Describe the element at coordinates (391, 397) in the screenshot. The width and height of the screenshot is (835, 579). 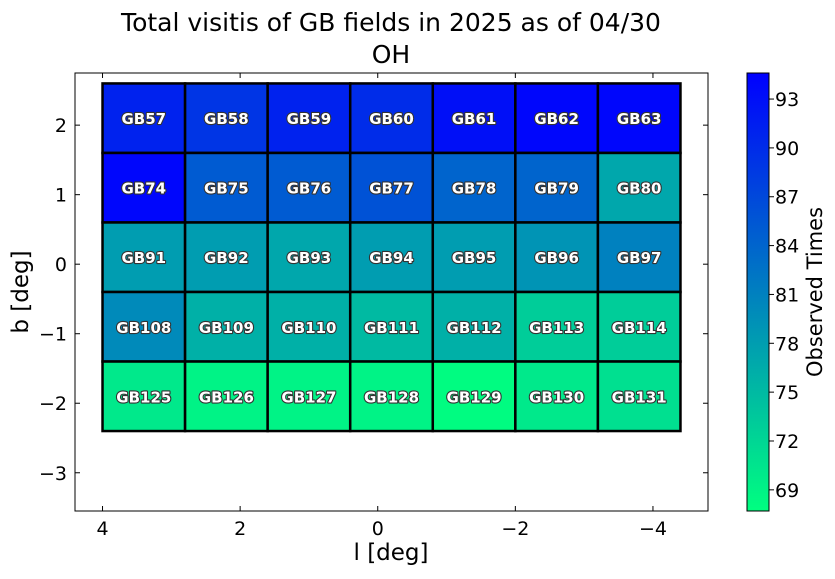
I see `field-label-gb128: GB128` at that location.